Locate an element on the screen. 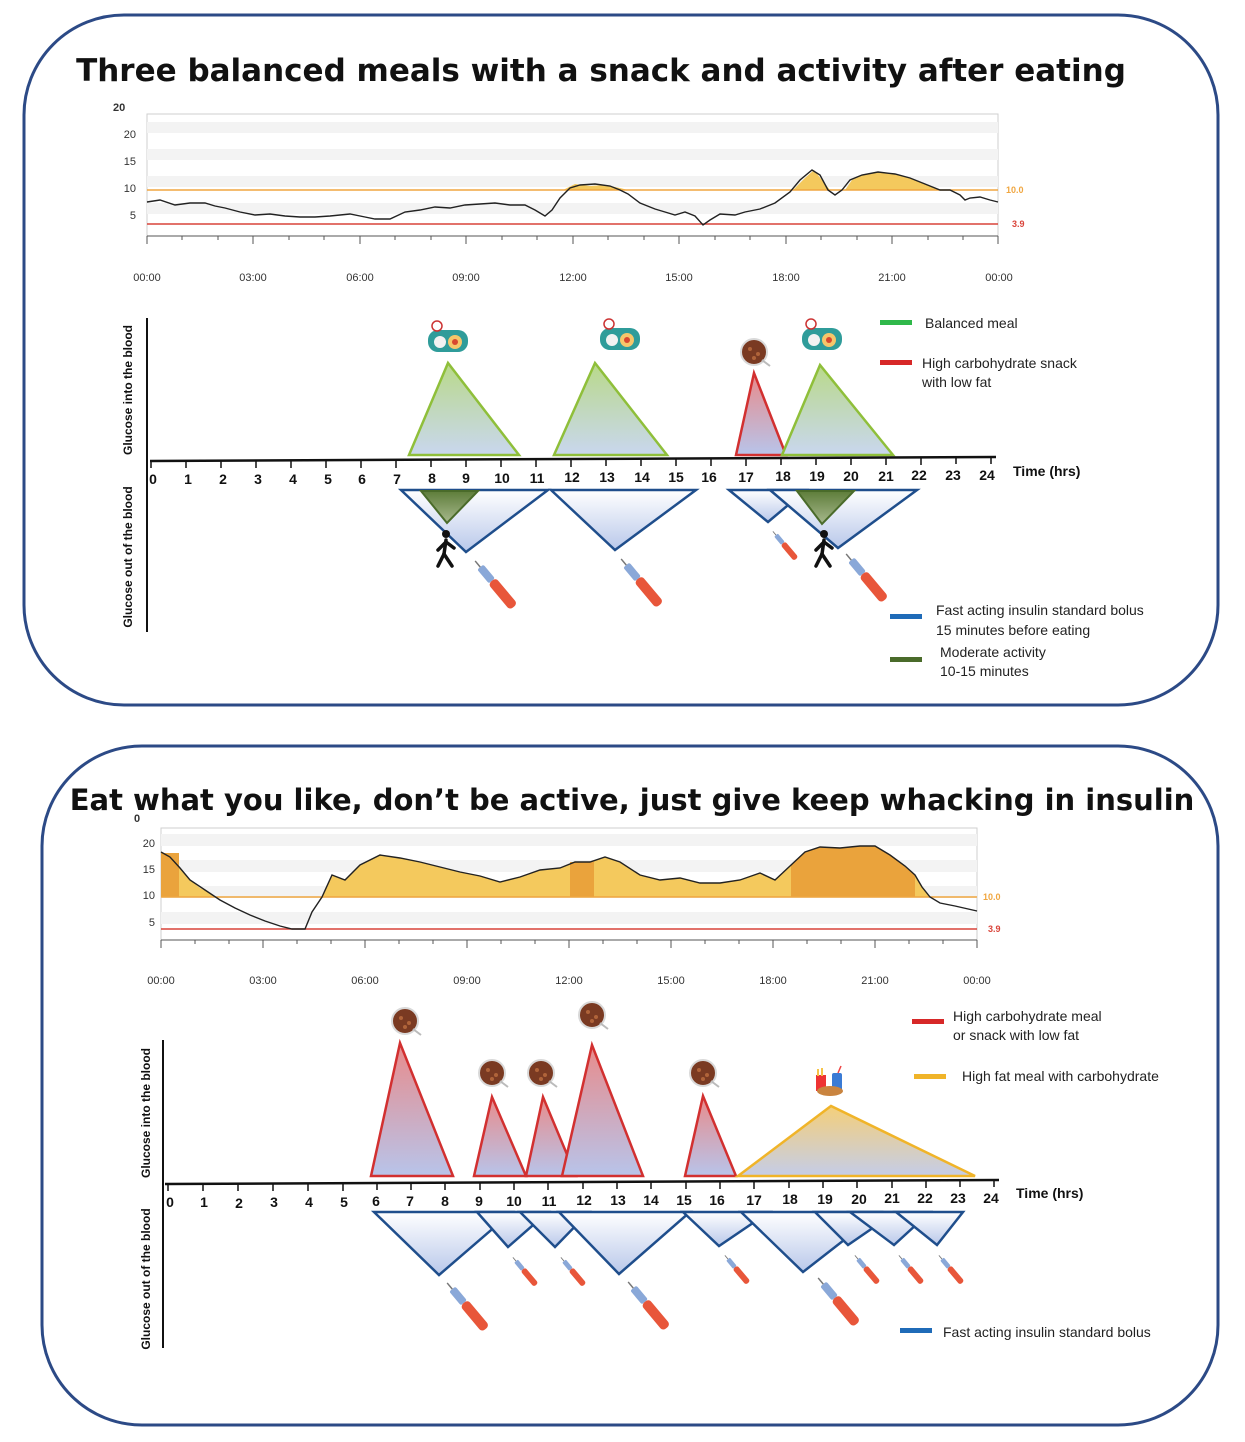 The width and height of the screenshot is (1245, 1442). hour-label: 14 is located at coordinates (651, 1200).